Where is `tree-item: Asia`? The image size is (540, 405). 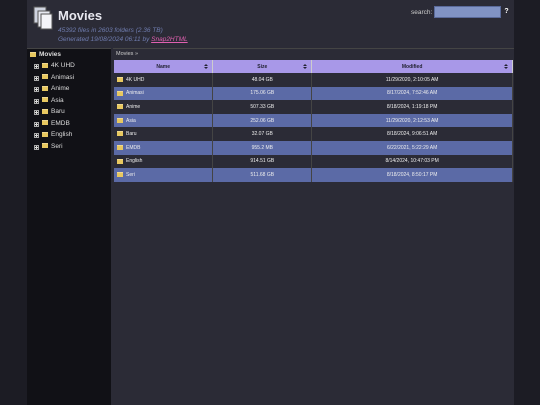 tree-item: Asia is located at coordinates (53, 100).